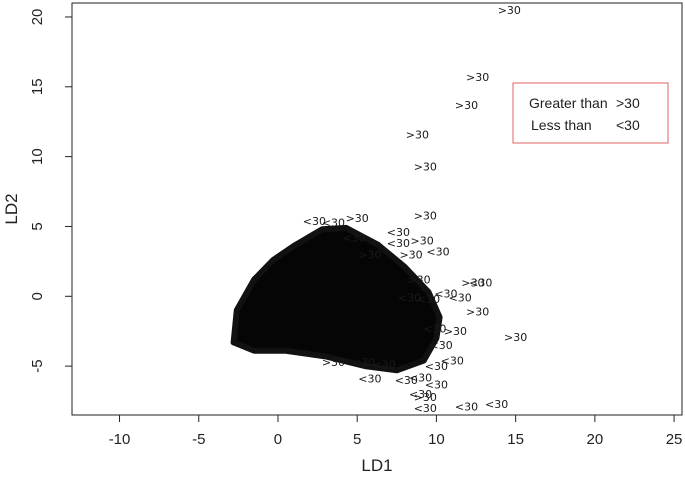 Image resolution: width=685 pixels, height=479 pixels. Describe the element at coordinates (120, 439) in the screenshot. I see `x-tick-label: -10` at that location.